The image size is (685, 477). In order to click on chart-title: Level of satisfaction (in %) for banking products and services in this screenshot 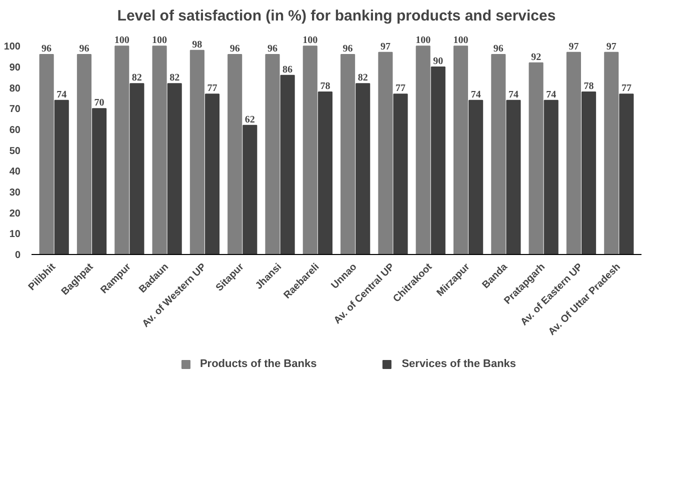, I will do `click(336, 16)`.